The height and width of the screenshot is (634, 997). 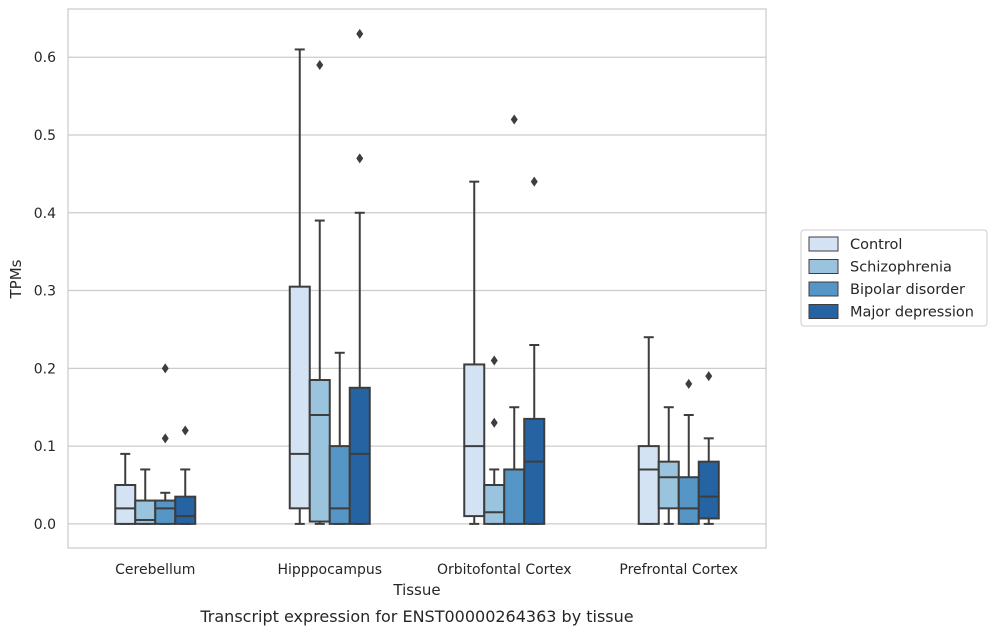 I want to click on y-axis-label: TPMs, so click(x=16, y=279).